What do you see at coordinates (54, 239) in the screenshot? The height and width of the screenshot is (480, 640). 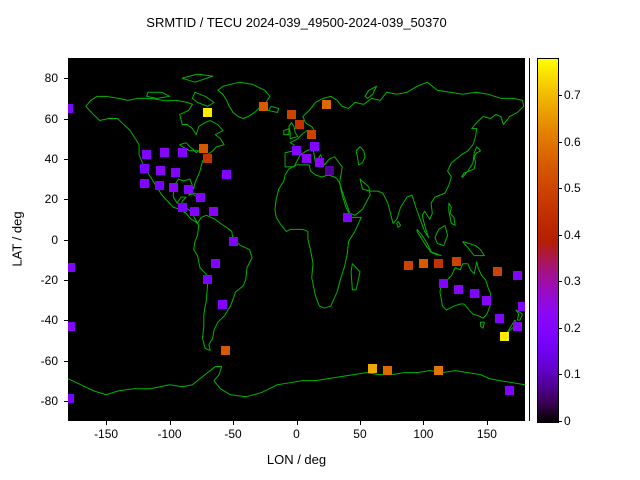 I see `y-tick-label: 0` at bounding box center [54, 239].